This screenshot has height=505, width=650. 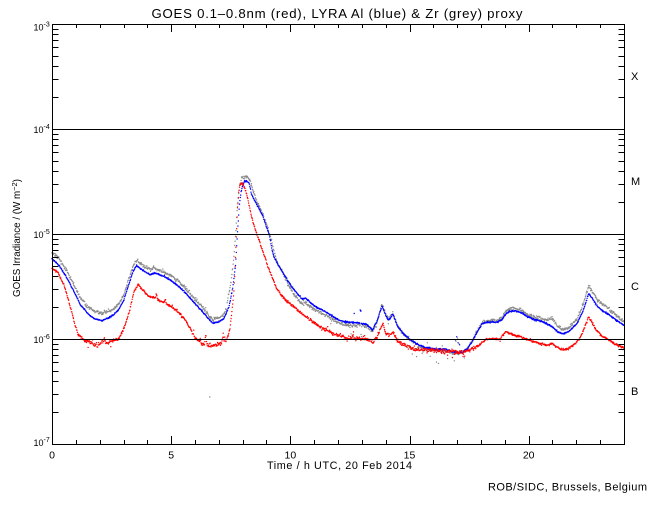 I want to click on svg-text: GOES Irradiance / (W m−2), so click(x=16, y=238).